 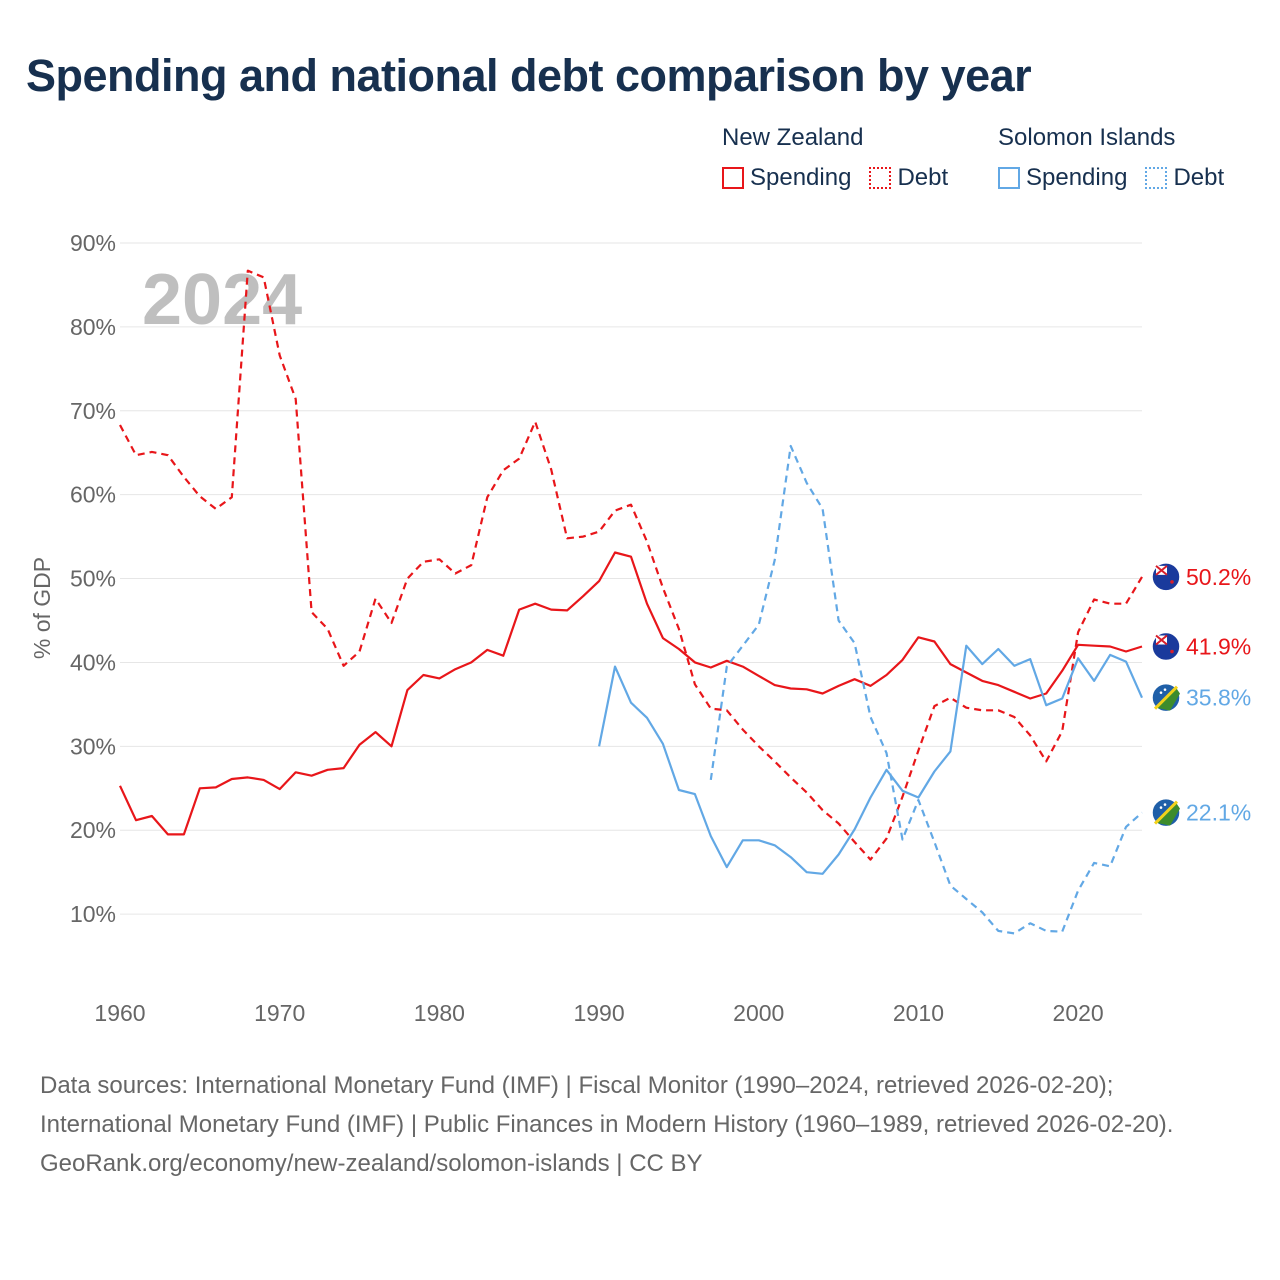 I want to click on y-tick-label: 10%, so click(x=93, y=914).